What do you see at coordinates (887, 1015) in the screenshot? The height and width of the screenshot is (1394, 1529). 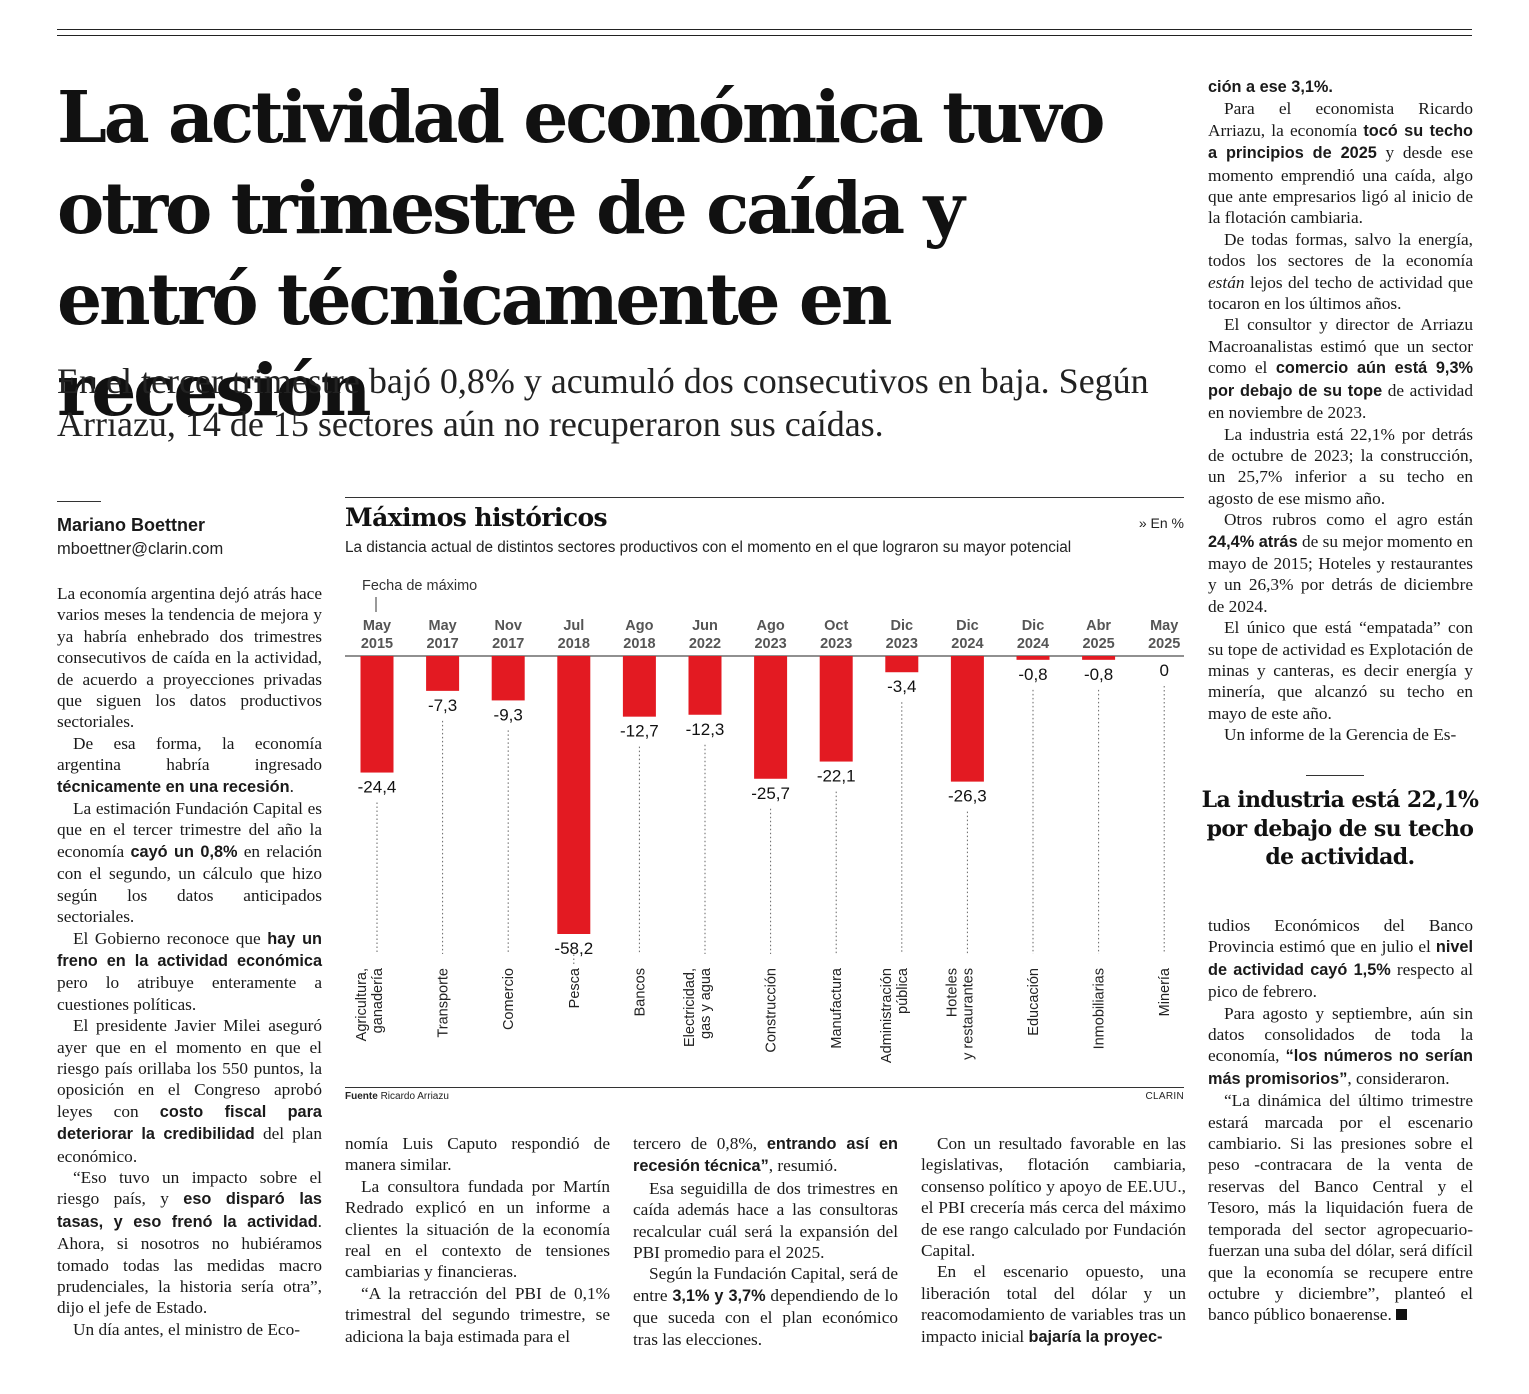 I see `category-label: Administración` at bounding box center [887, 1015].